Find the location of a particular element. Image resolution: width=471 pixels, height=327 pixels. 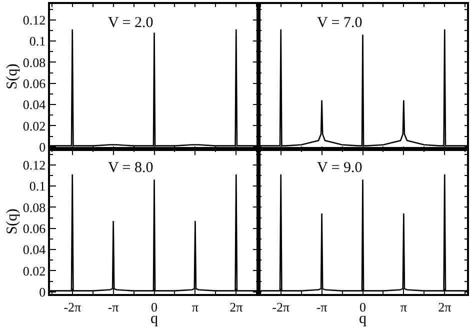

annotation: V = 8.0 is located at coordinates (131, 168).